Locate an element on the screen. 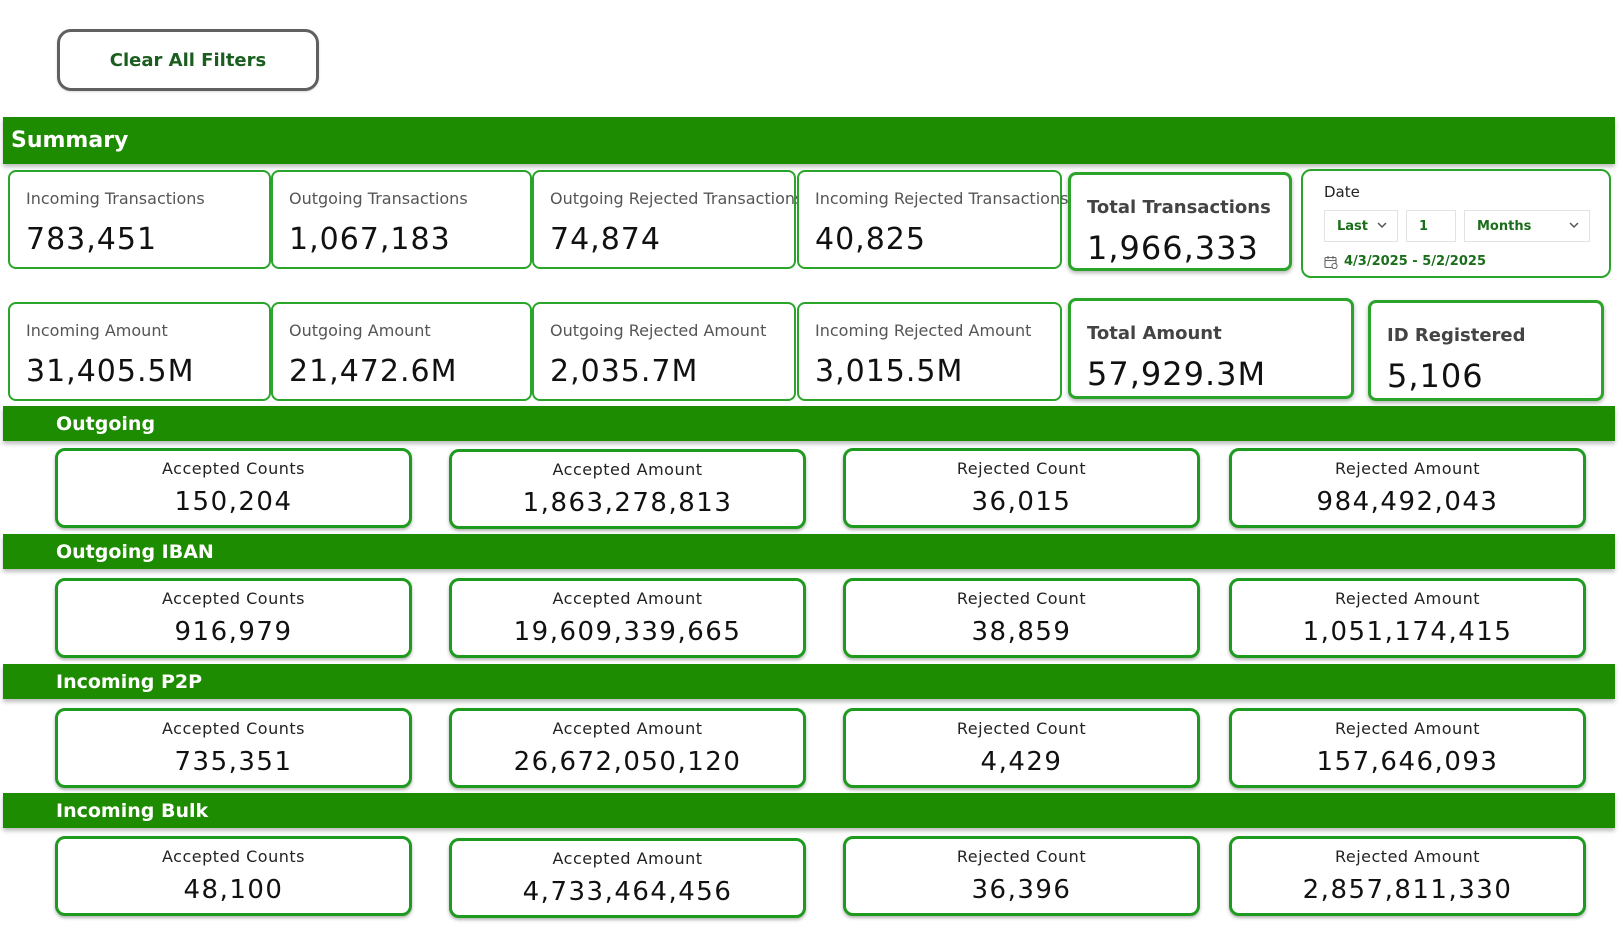 Image resolution: width=1623 pixels, height=936 pixels. kpi-value: 4,429 is located at coordinates (1021, 762).